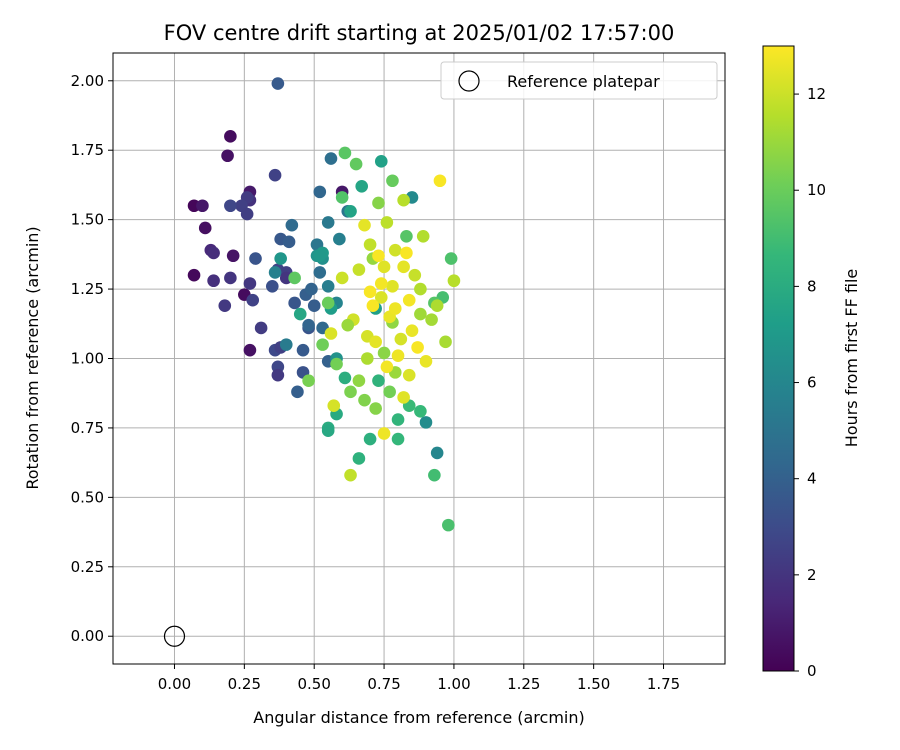 The width and height of the screenshot is (900, 750). I want to click on y-tick-label: 1.50, so click(87, 220).